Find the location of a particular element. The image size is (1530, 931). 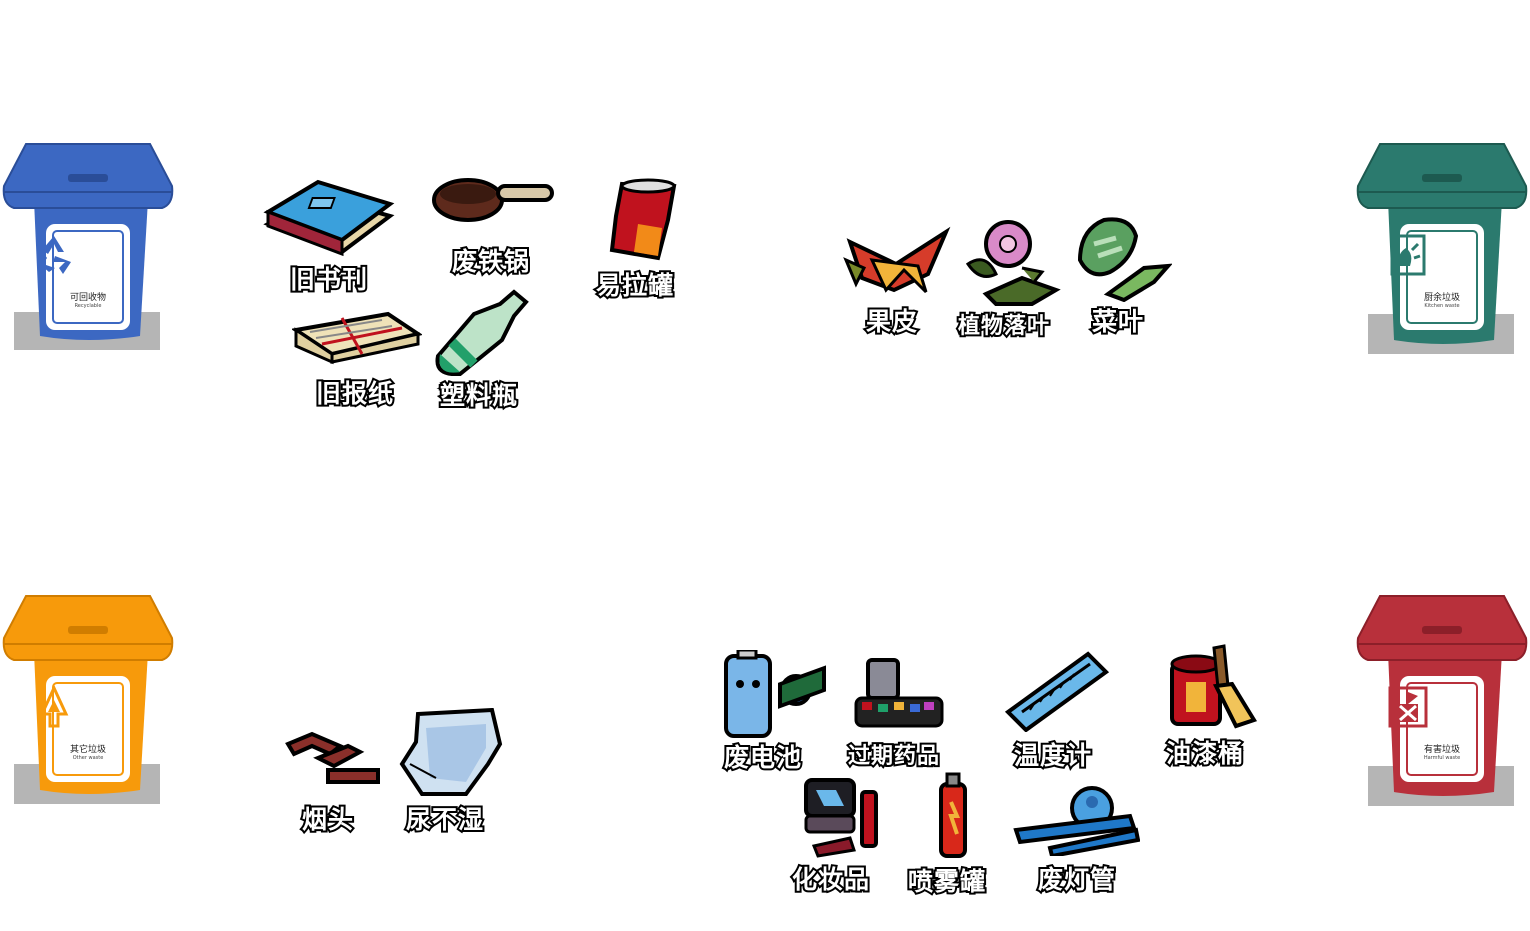

cosmetics-icon is located at coordinates (841, 818).